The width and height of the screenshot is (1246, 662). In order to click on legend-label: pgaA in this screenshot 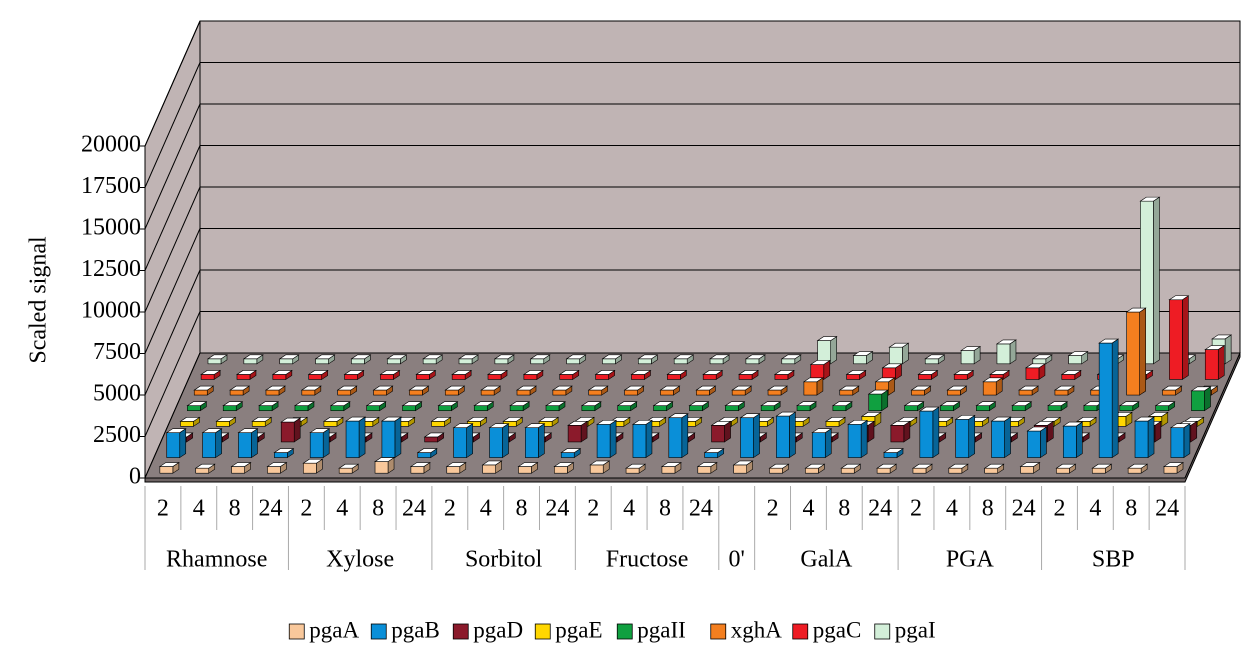, I will do `click(334, 629)`.